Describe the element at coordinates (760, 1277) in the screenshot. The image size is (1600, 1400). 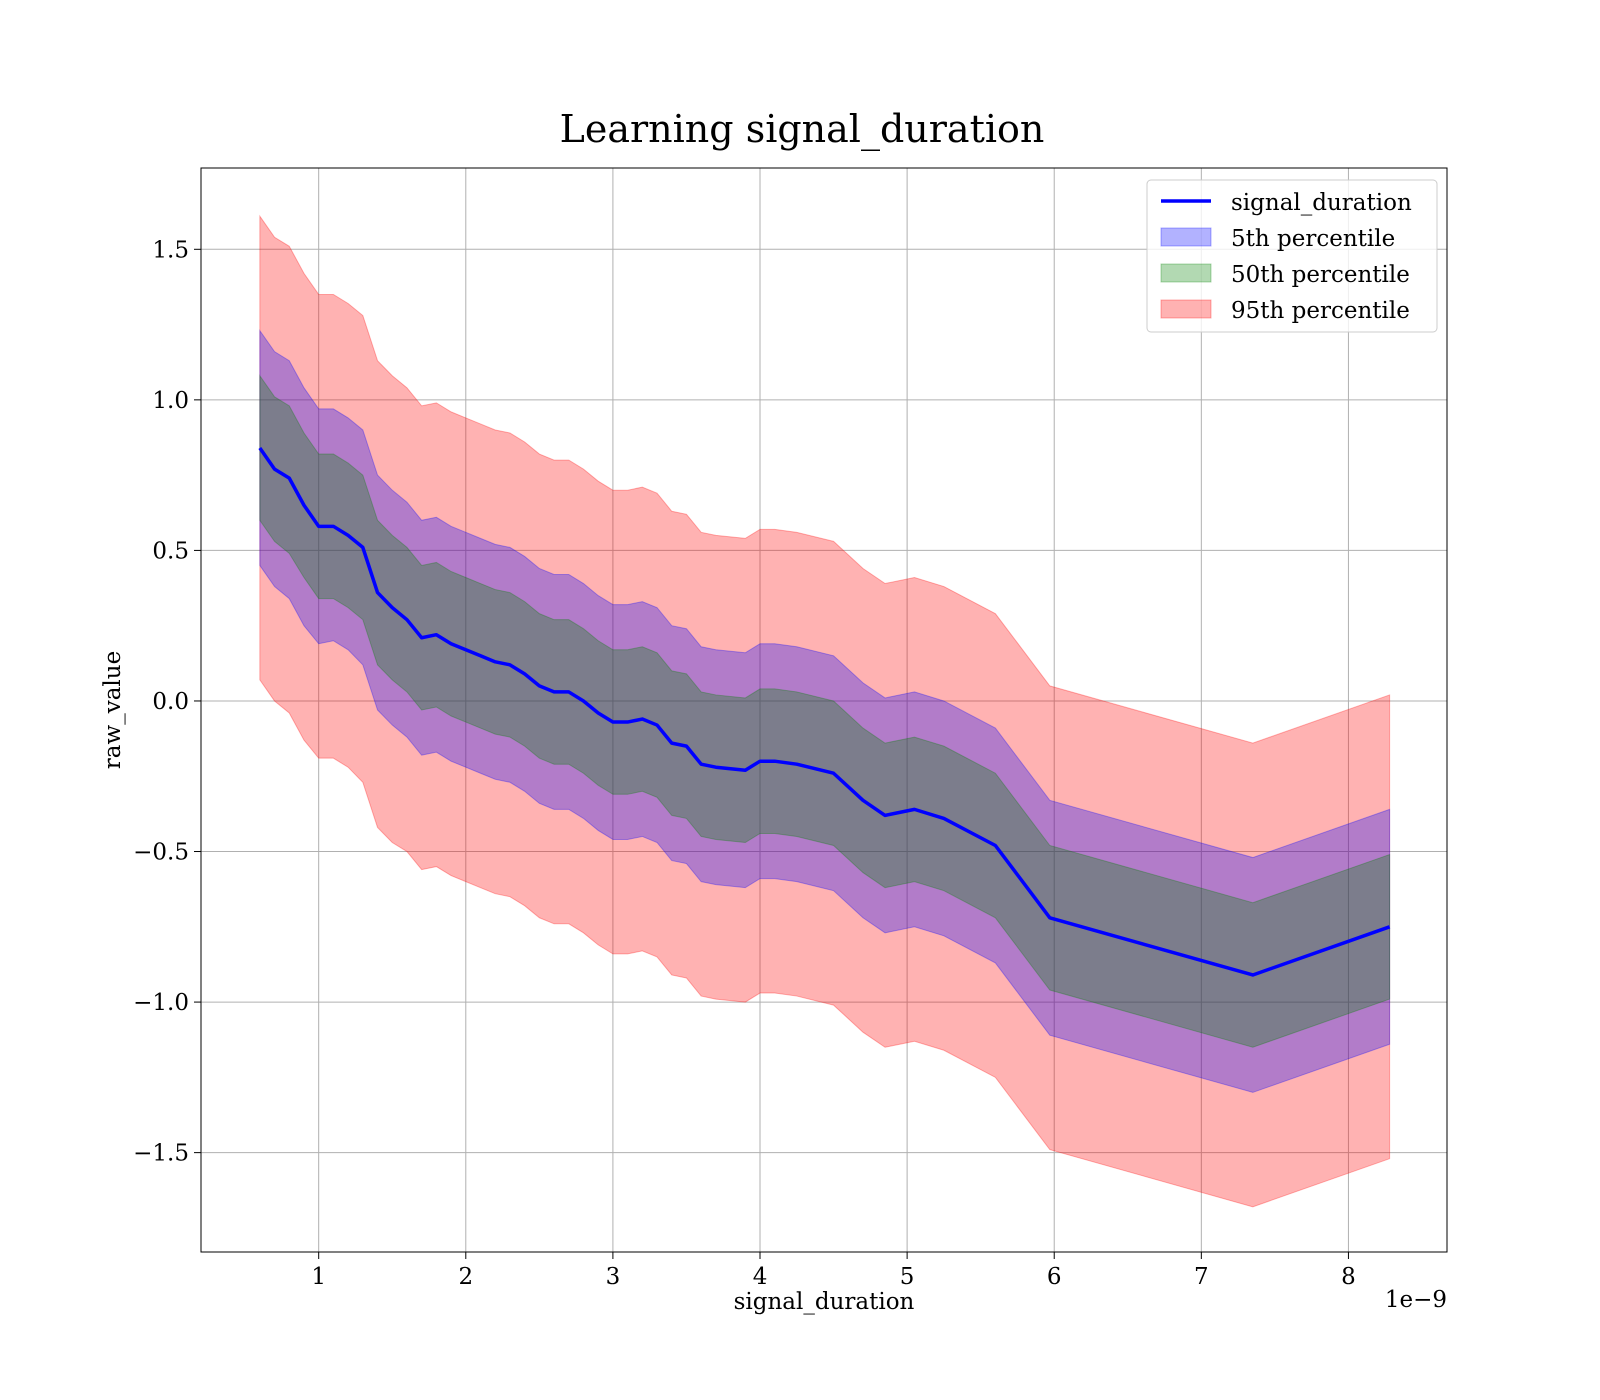
I see `x-tick-label: 4` at that location.